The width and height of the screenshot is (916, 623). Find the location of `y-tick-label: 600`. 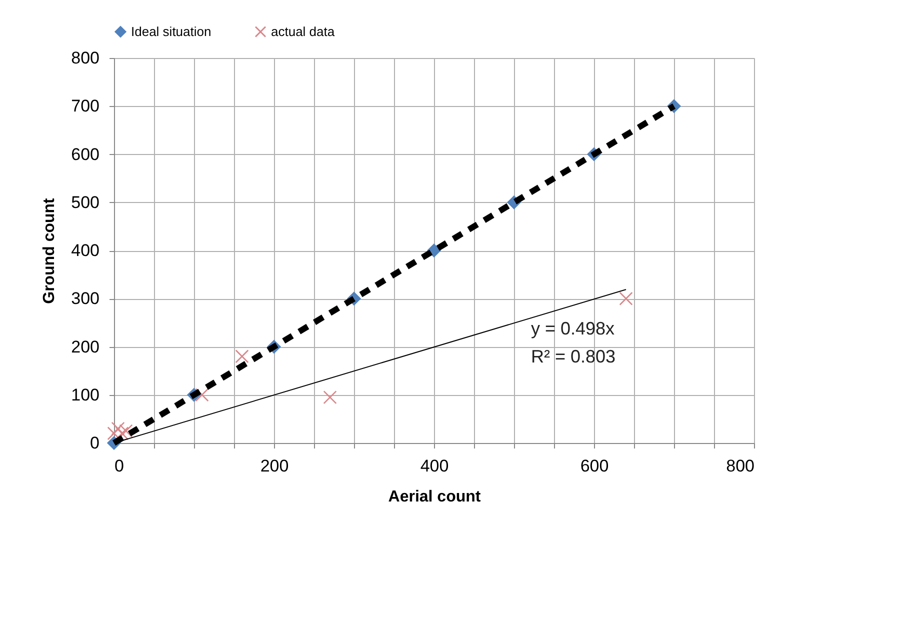

y-tick-label: 600 is located at coordinates (85, 154).